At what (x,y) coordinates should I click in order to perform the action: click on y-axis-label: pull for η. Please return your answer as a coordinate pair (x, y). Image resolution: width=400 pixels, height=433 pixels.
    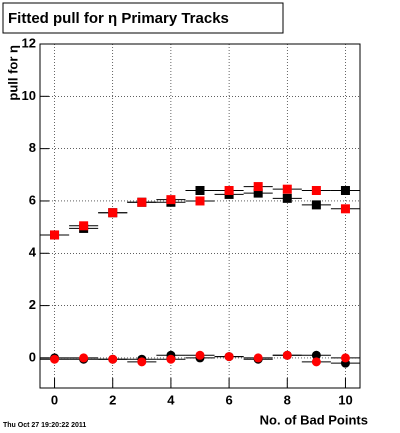
    Looking at the image, I should click on (12, 73).